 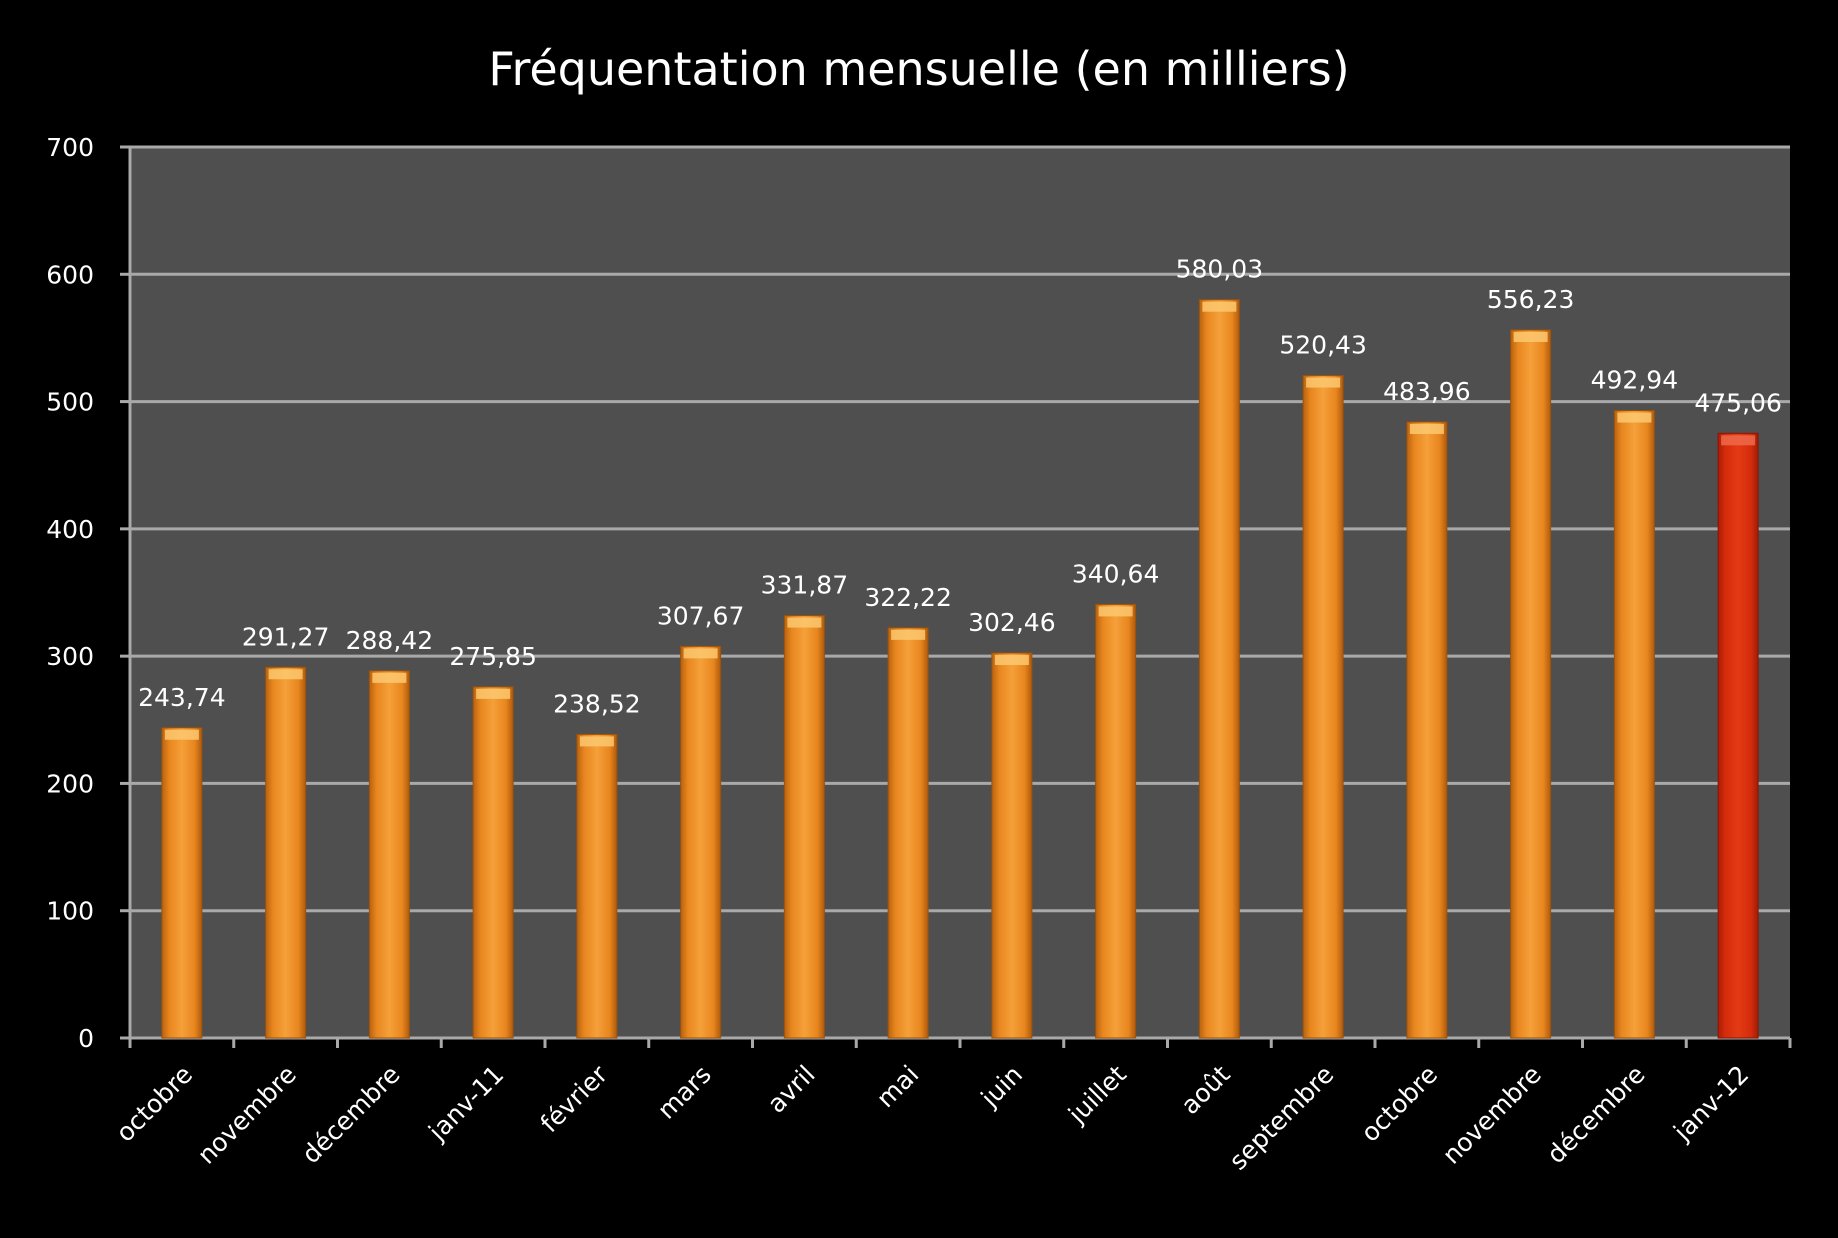 What do you see at coordinates (1634, 380) in the screenshot?
I see `data-label: 492,94` at bounding box center [1634, 380].